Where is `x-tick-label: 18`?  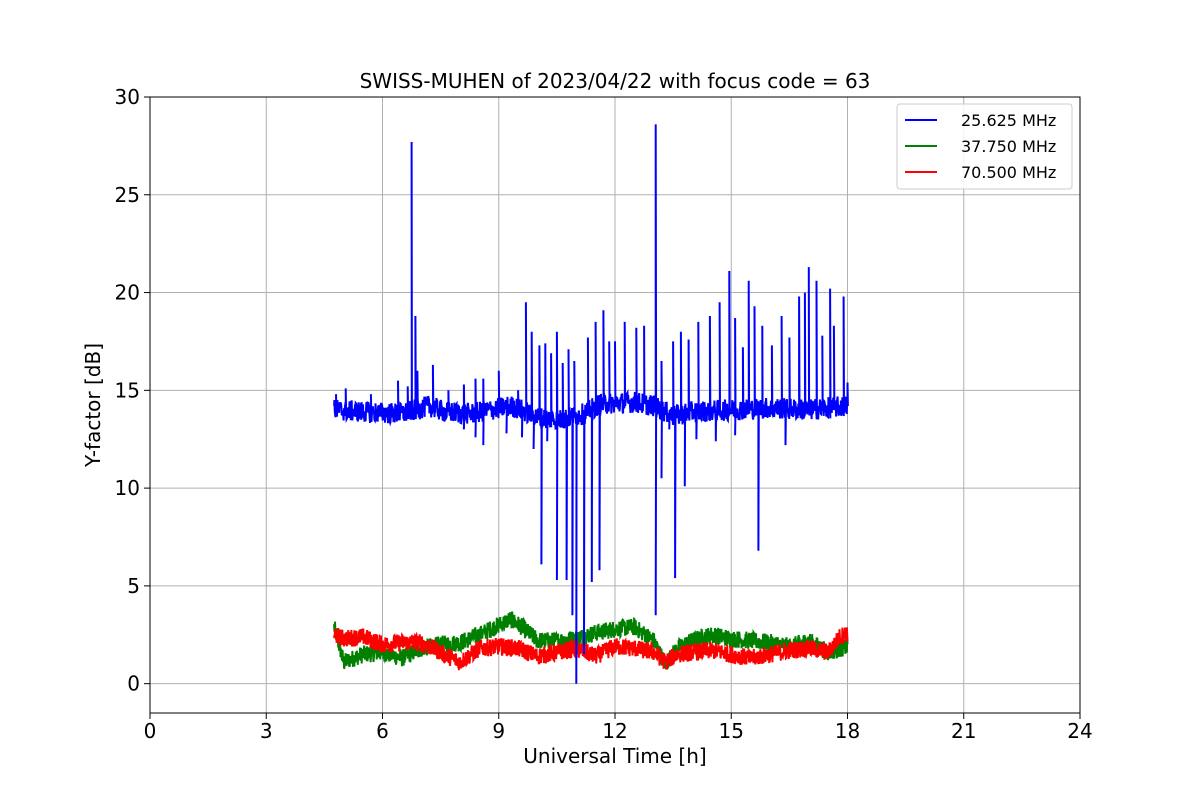
x-tick-label: 18 is located at coordinates (847, 731).